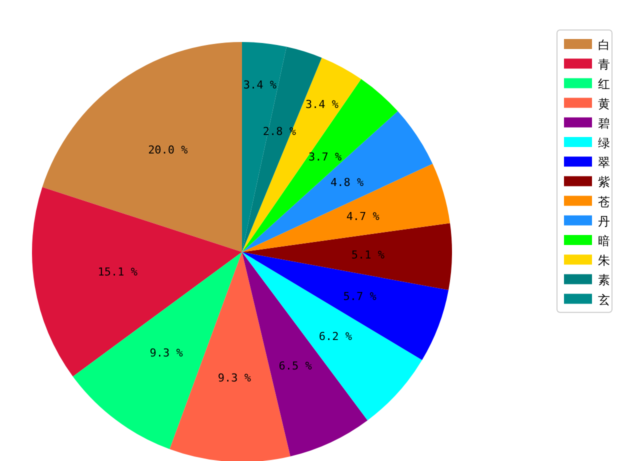  Describe the element at coordinates (604, 65) in the screenshot. I see `legend-label: 青` at that location.